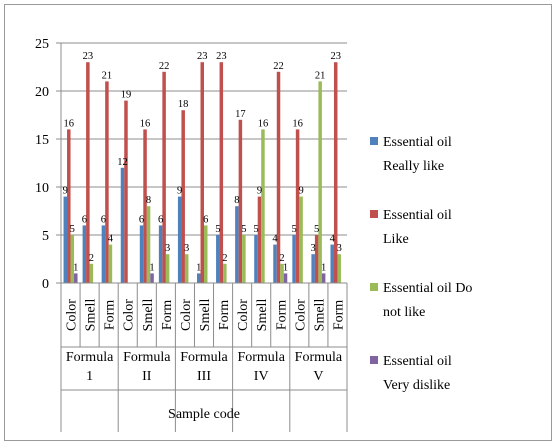  I want to click on y-tick-label: 5, so click(45, 236).